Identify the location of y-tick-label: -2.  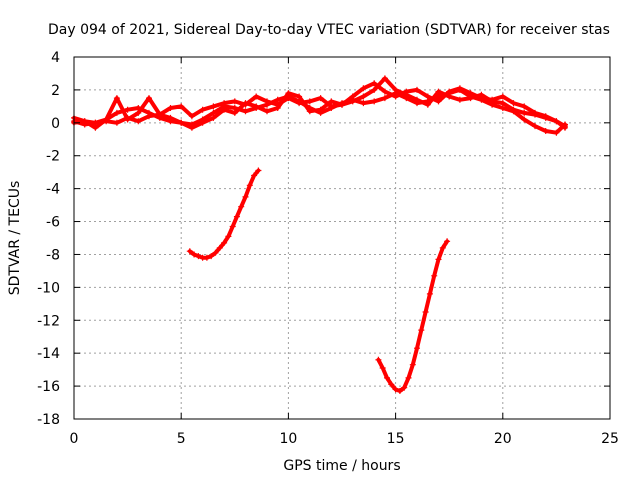
(53, 157).